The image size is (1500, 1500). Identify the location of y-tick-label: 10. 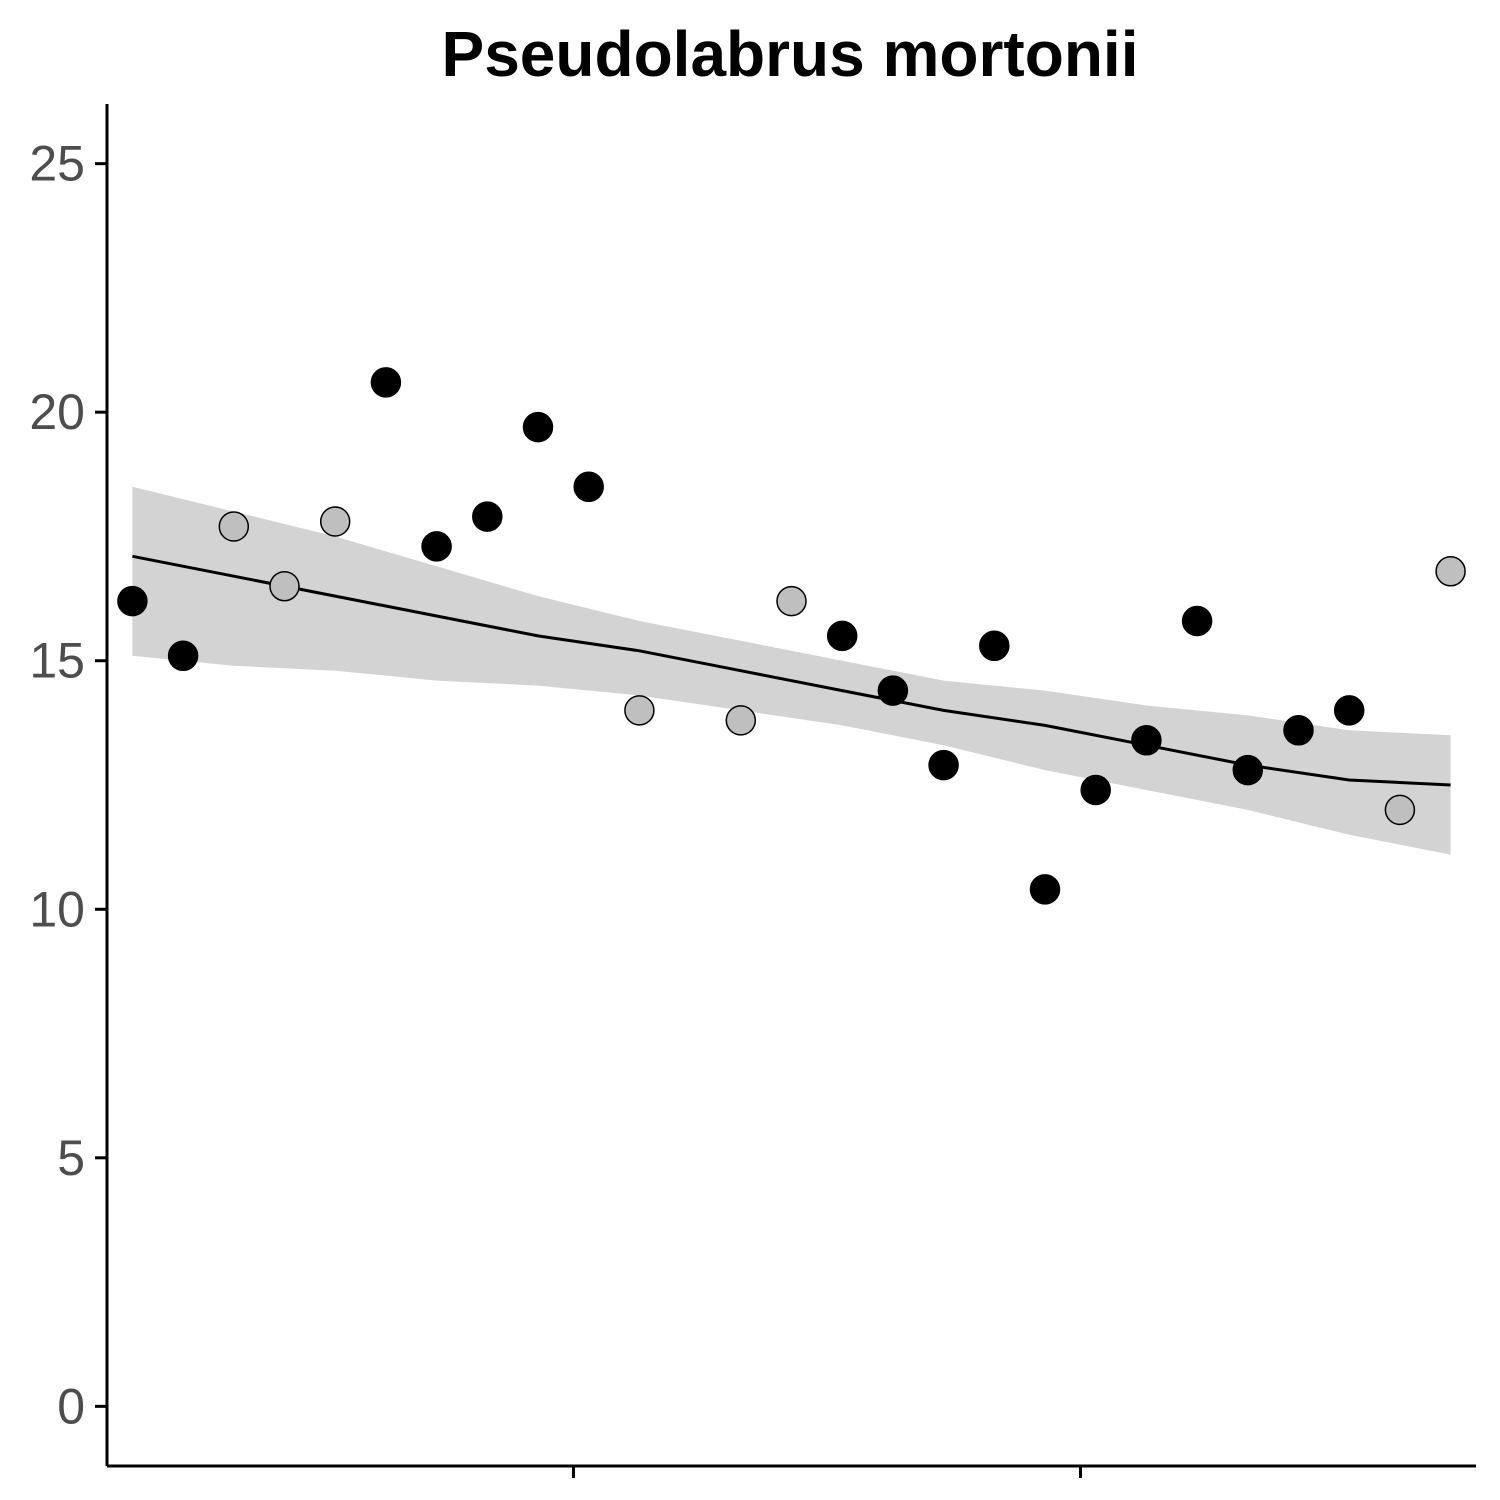
(57, 909).